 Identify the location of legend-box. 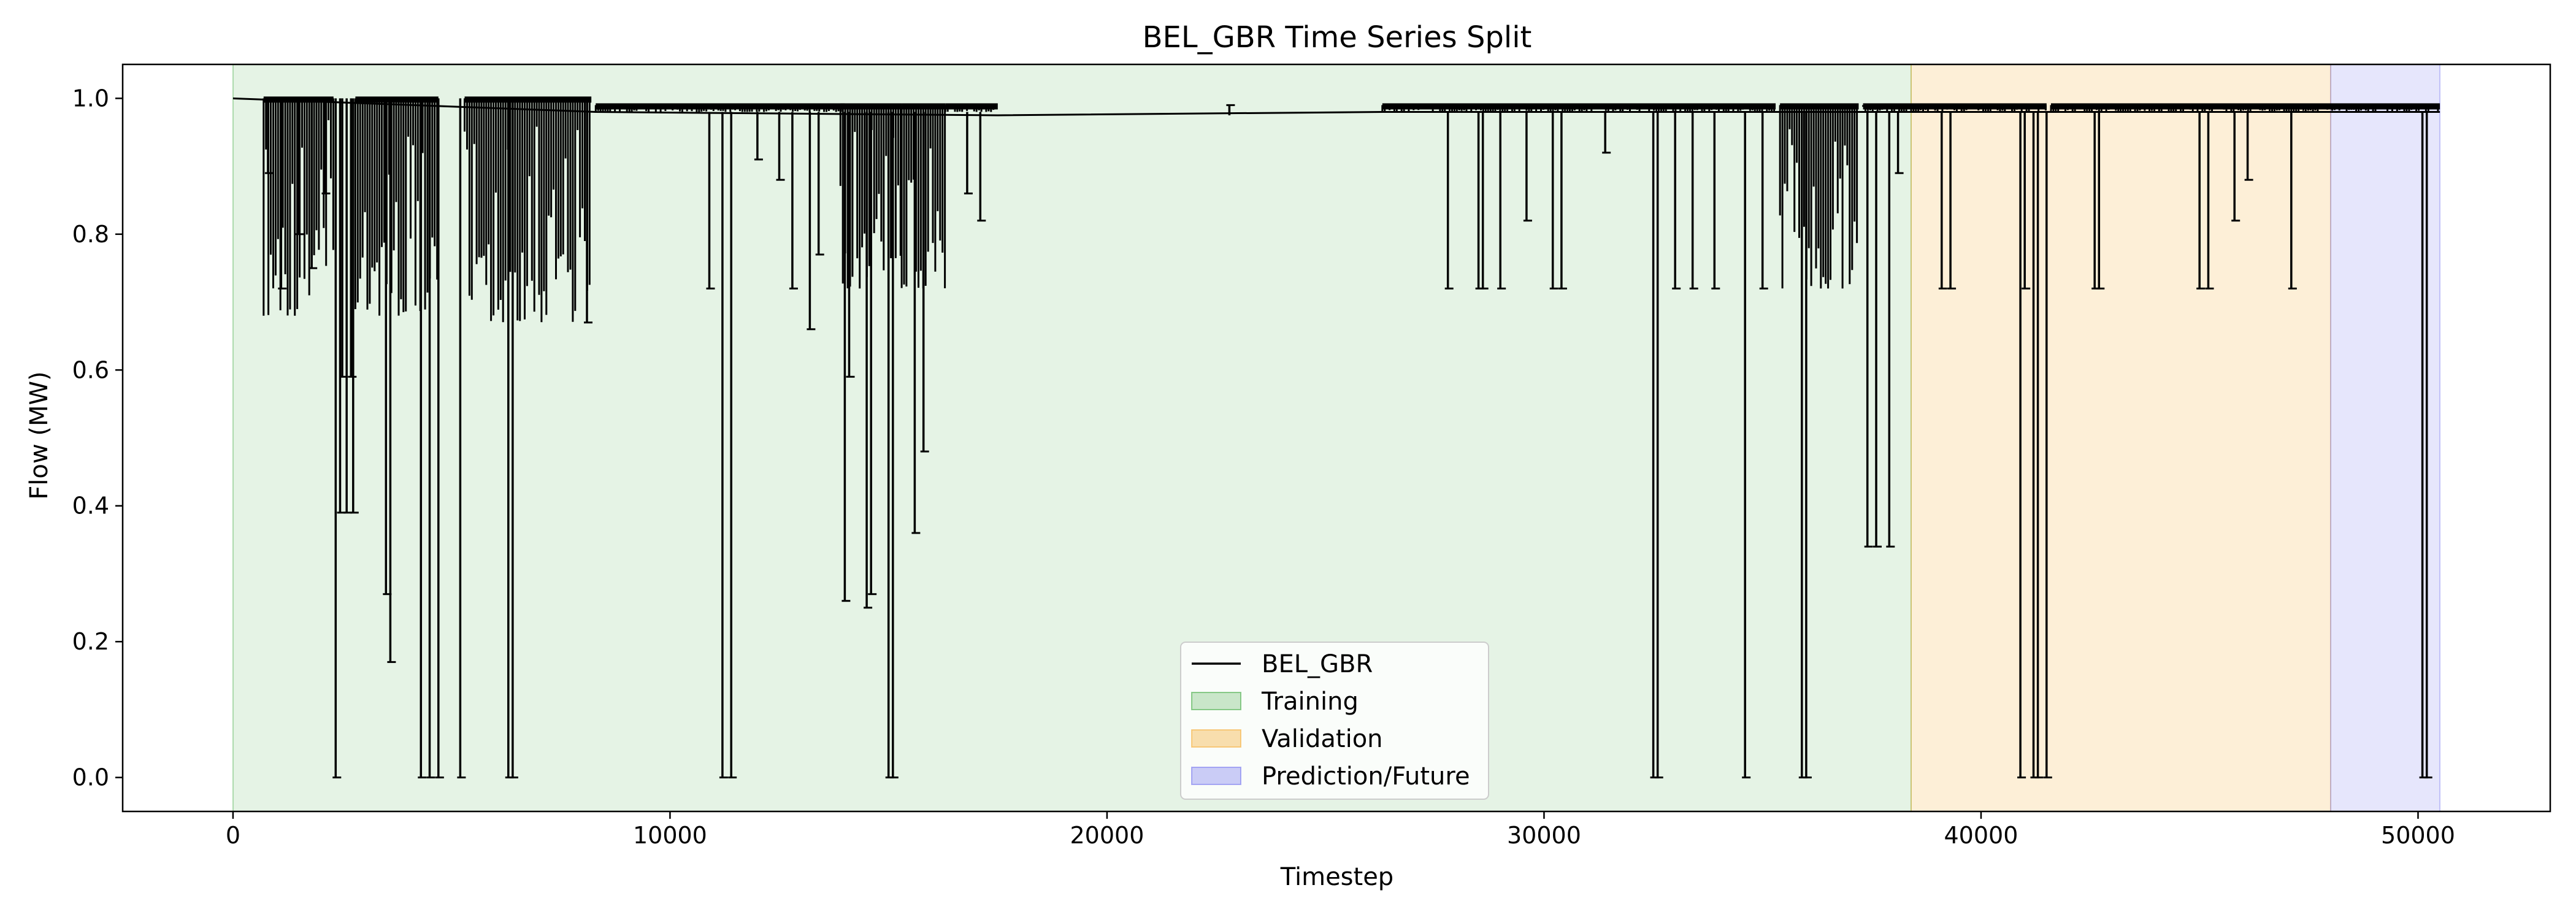
(1334, 721).